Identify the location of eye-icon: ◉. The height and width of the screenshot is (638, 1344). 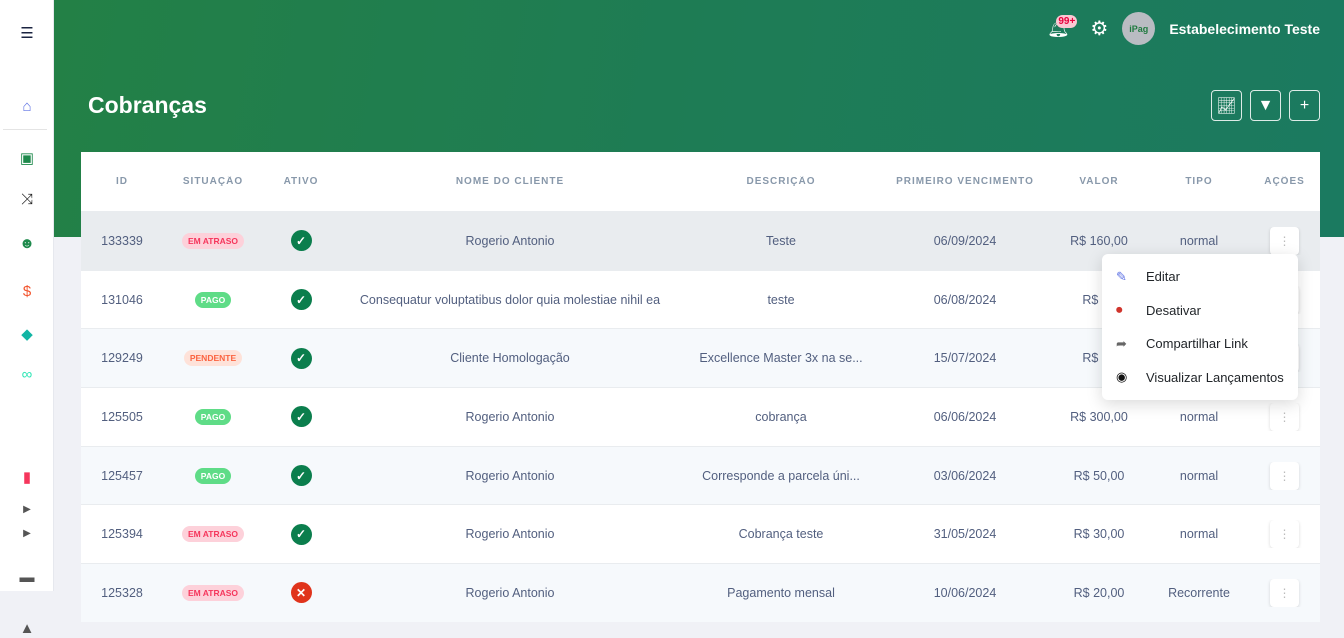
(1122, 377).